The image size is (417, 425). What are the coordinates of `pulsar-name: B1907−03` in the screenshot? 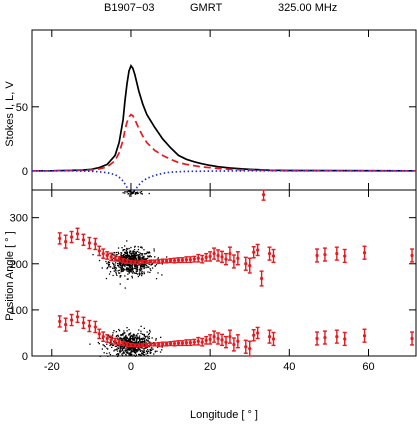 It's located at (129, 8).